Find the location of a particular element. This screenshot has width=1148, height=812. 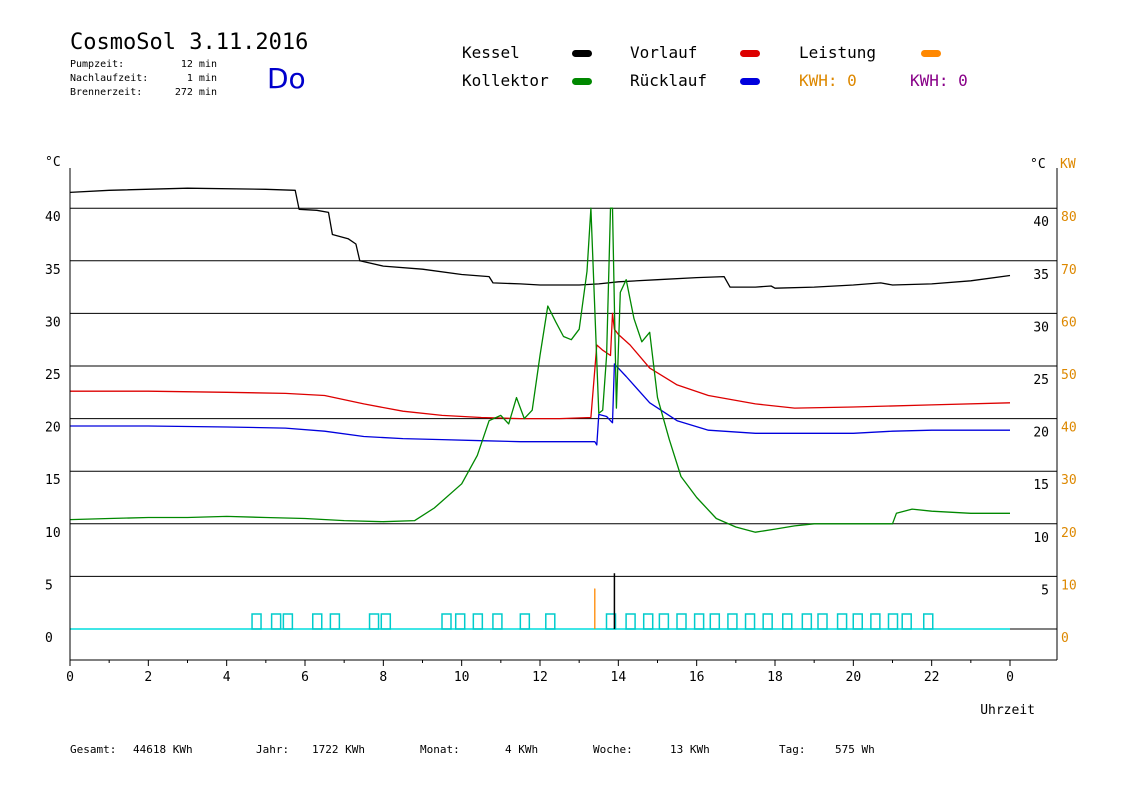

y-kw-unit-label: KW is located at coordinates (1068, 164).